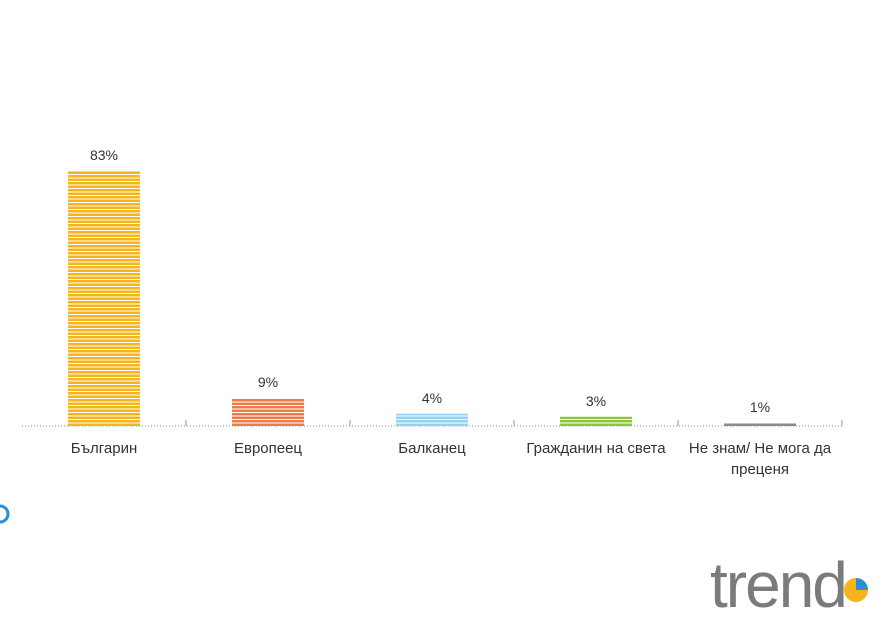  Describe the element at coordinates (432, 397) in the screenshot. I see `value-label: 4%` at that location.